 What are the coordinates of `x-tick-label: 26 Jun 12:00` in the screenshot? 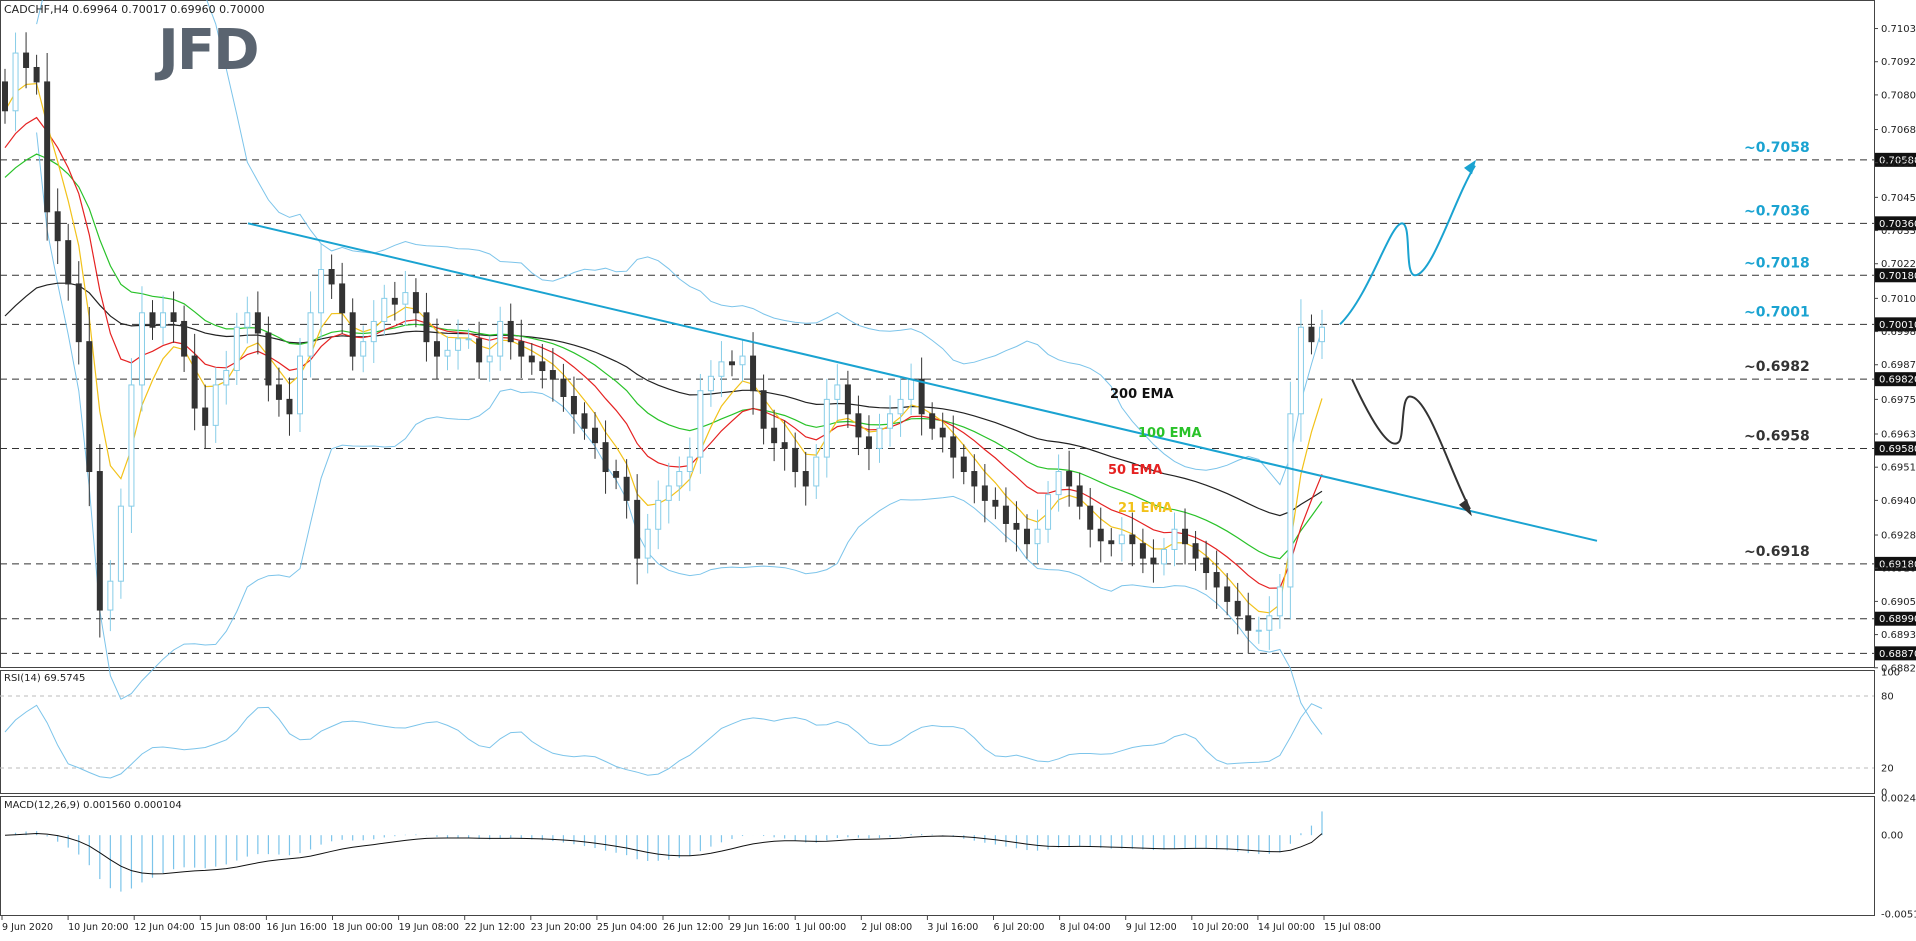 It's located at (693, 927).